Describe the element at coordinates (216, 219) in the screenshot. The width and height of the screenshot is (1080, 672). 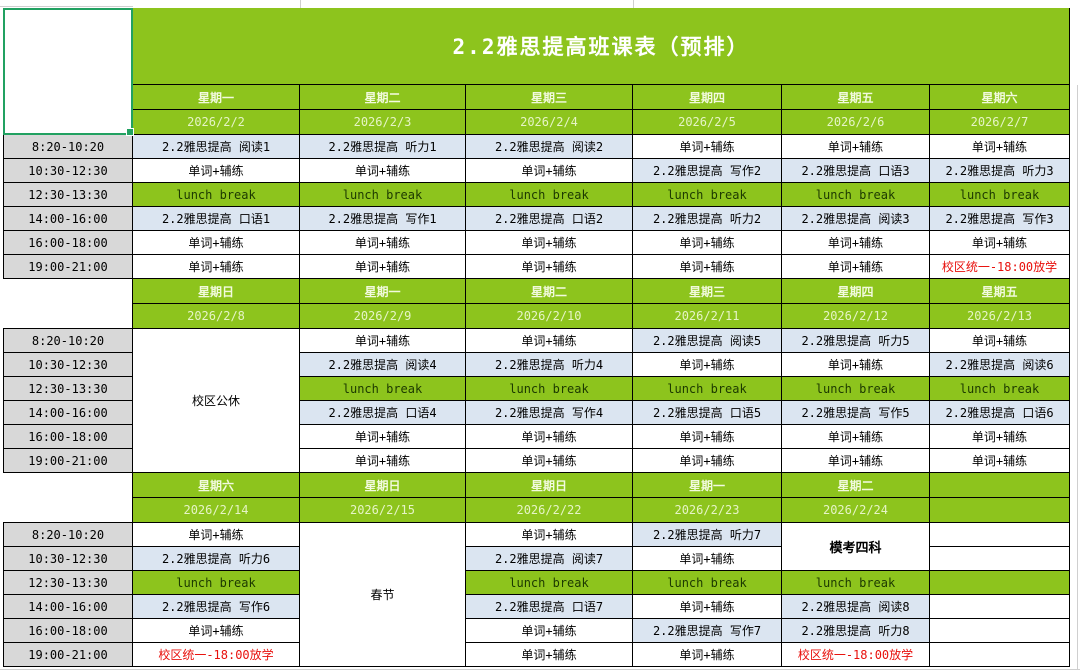
I see `class-cell: 2.2雅思提高 口语1` at that location.